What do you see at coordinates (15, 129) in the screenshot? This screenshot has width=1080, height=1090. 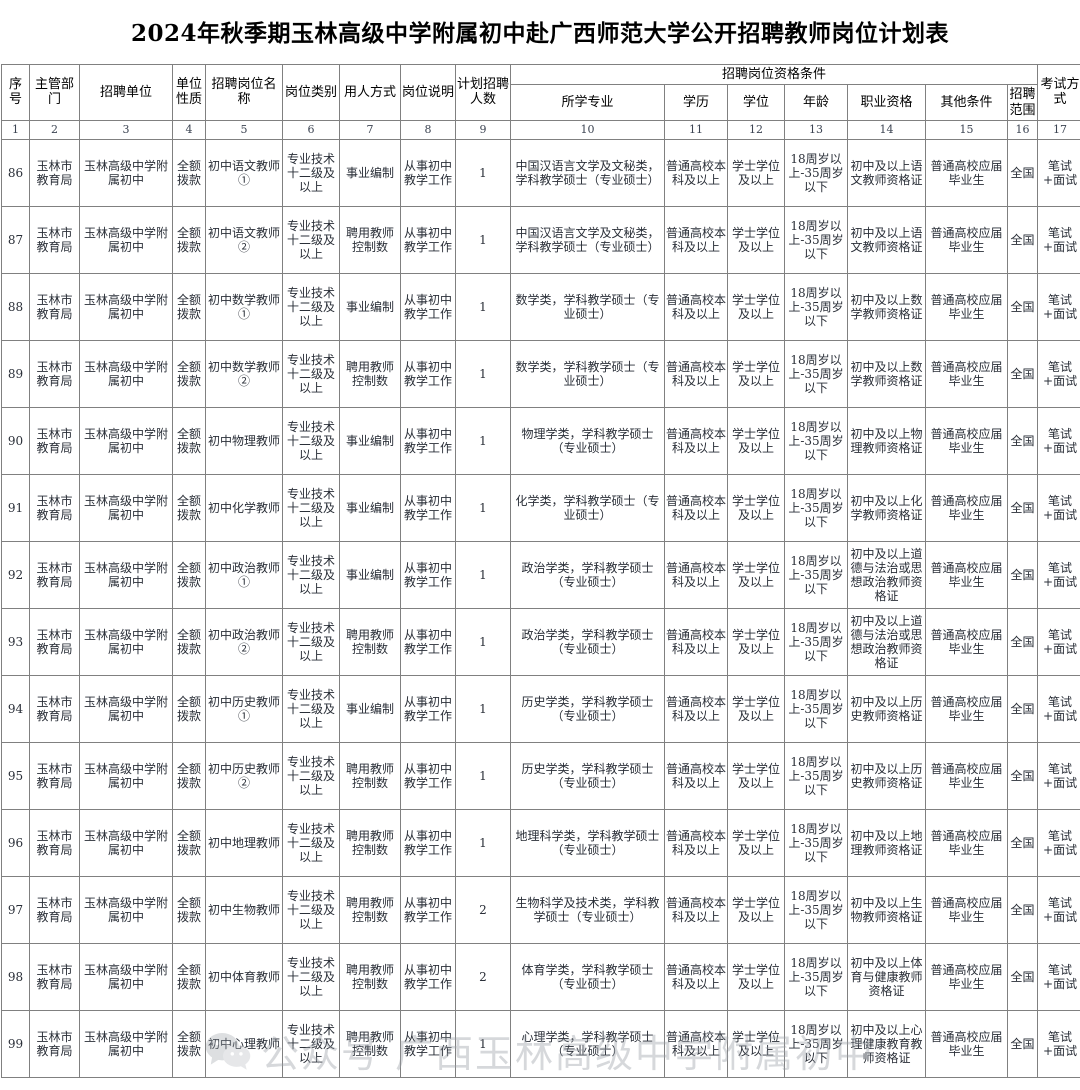 I see `column-number: 1` at bounding box center [15, 129].